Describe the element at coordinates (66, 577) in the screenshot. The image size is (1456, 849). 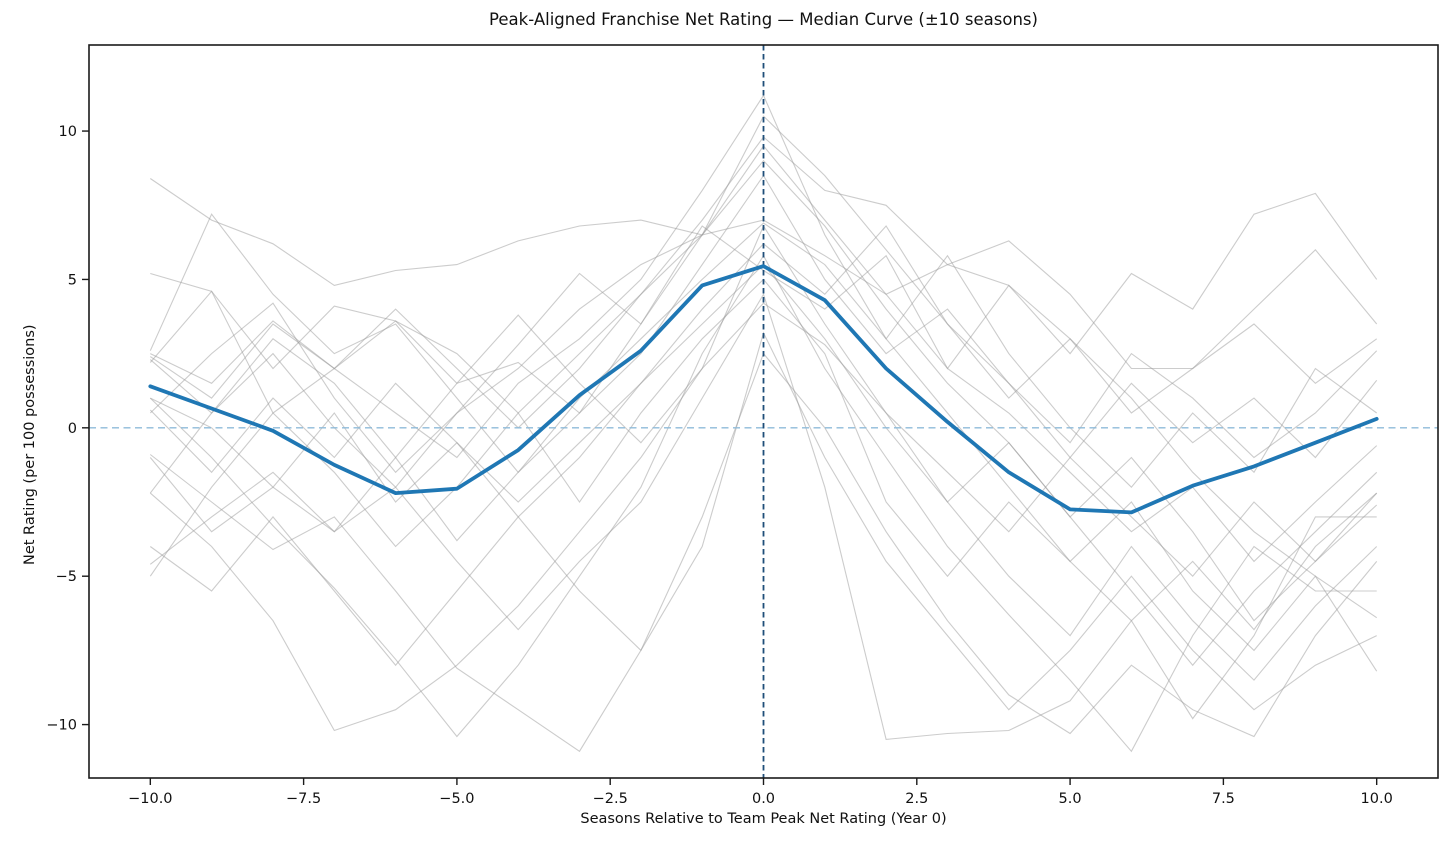
I see `y-tick-label: −5` at that location.